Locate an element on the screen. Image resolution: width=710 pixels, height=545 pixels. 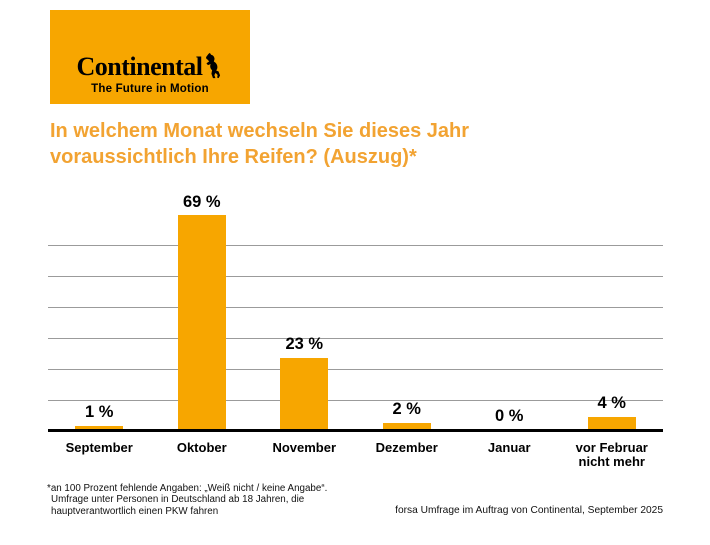
gridline-30pct is located at coordinates (355, 338).